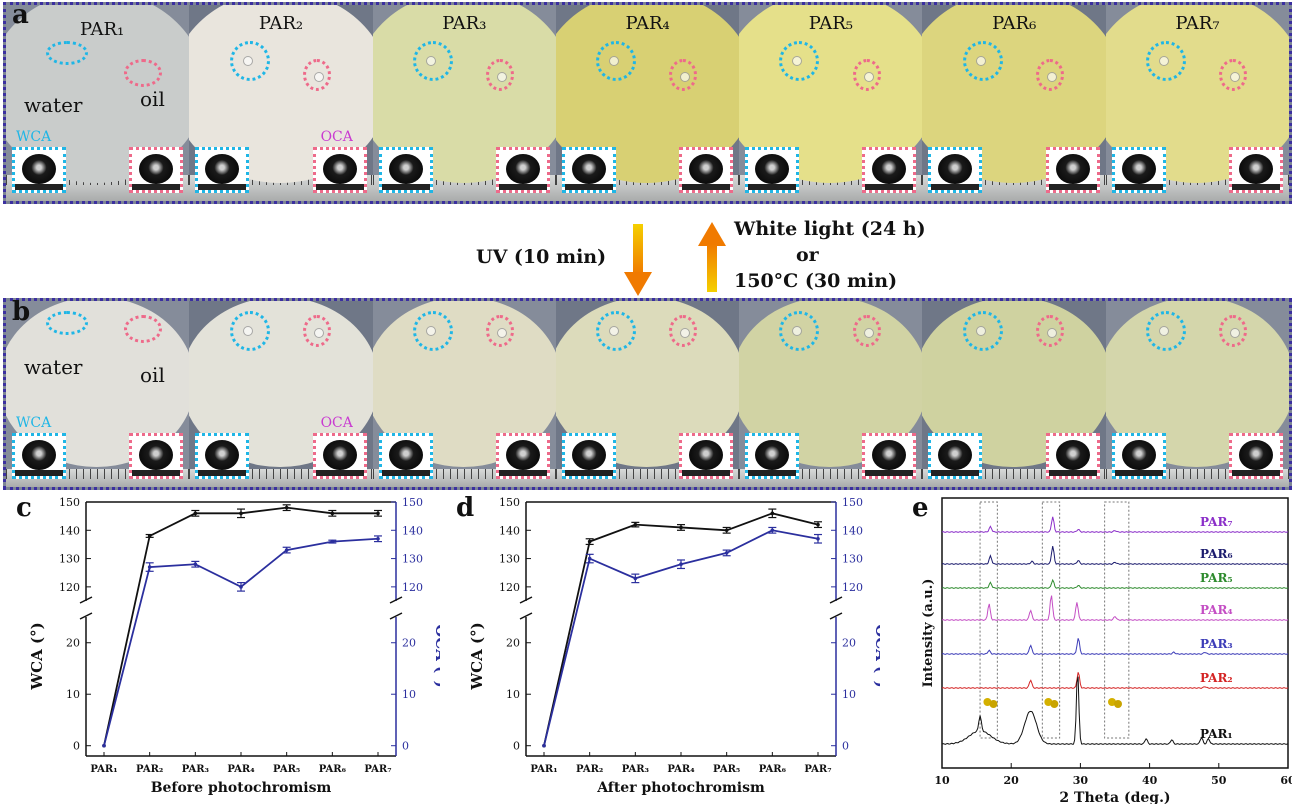  I want to click on panel-label: c, so click(24, 508).